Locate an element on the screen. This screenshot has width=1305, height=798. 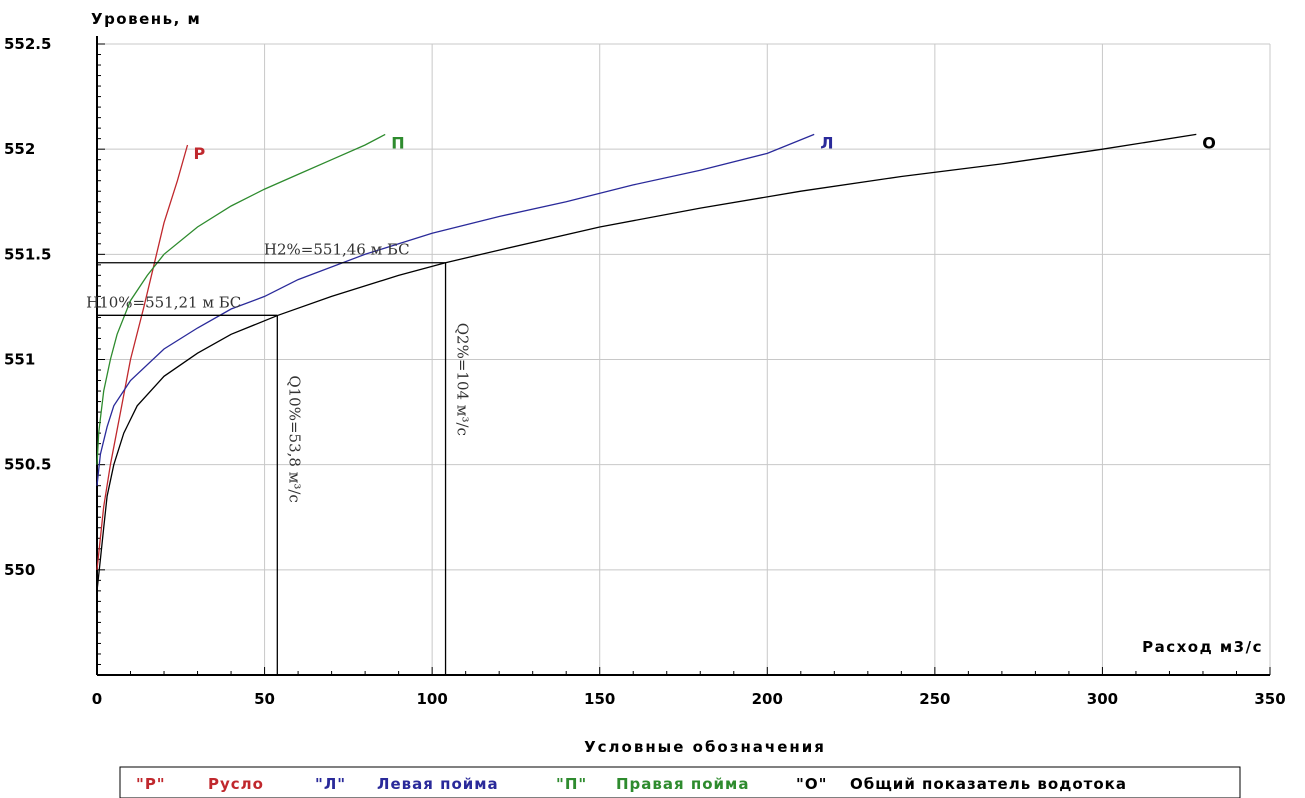
x-axis-title: Расход м3/с is located at coordinates (1202, 647).